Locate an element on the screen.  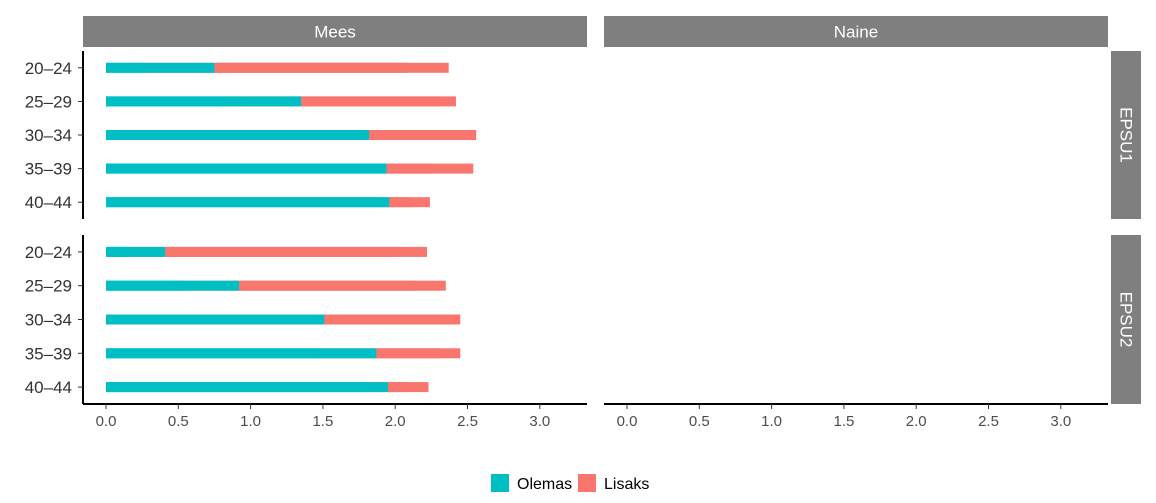
strip-mees is located at coordinates (335, 31).